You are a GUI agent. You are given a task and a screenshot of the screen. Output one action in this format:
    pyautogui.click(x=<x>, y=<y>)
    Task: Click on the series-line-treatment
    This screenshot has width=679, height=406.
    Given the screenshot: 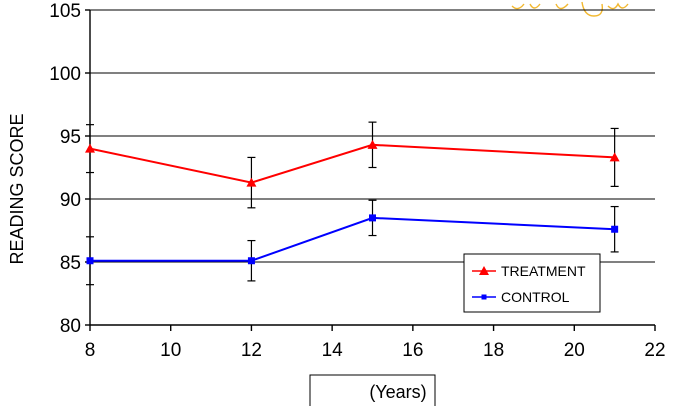 What is the action you would take?
    pyautogui.click(x=352, y=163)
    